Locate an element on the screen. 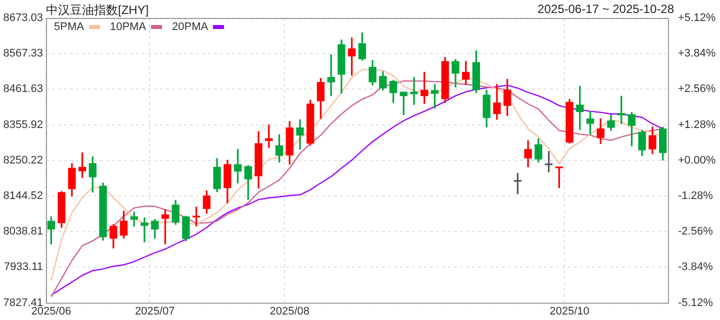  y2-tick-label: +1.28% is located at coordinates (697, 124).